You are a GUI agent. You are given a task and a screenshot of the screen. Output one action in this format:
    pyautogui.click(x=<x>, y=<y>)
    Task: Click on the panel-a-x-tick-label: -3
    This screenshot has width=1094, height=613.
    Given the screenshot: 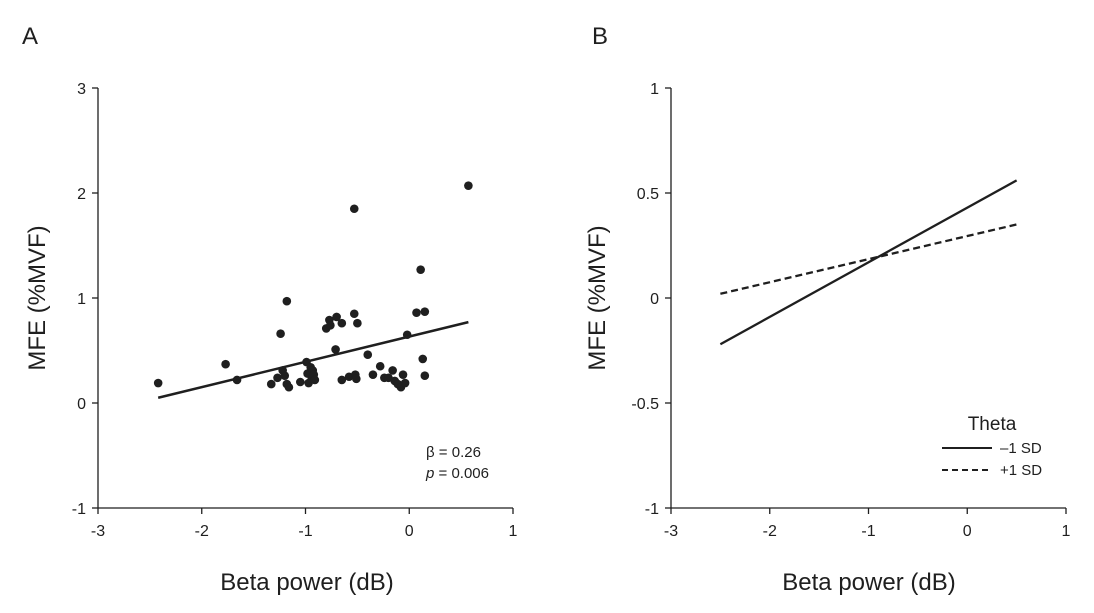 What is the action you would take?
    pyautogui.click(x=98, y=531)
    